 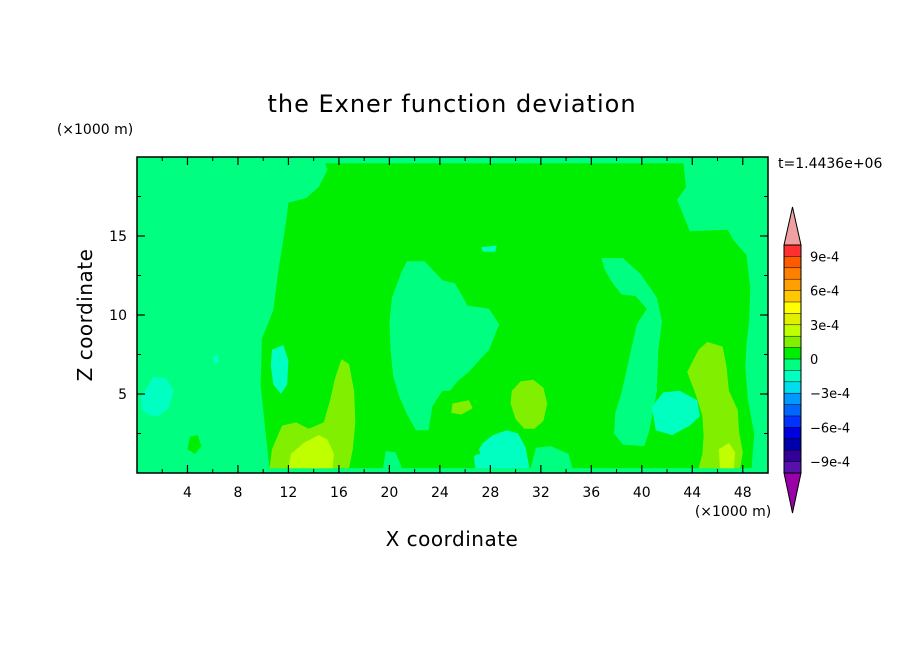 I want to click on colorbar-label: −6e-4, so click(x=830, y=428).